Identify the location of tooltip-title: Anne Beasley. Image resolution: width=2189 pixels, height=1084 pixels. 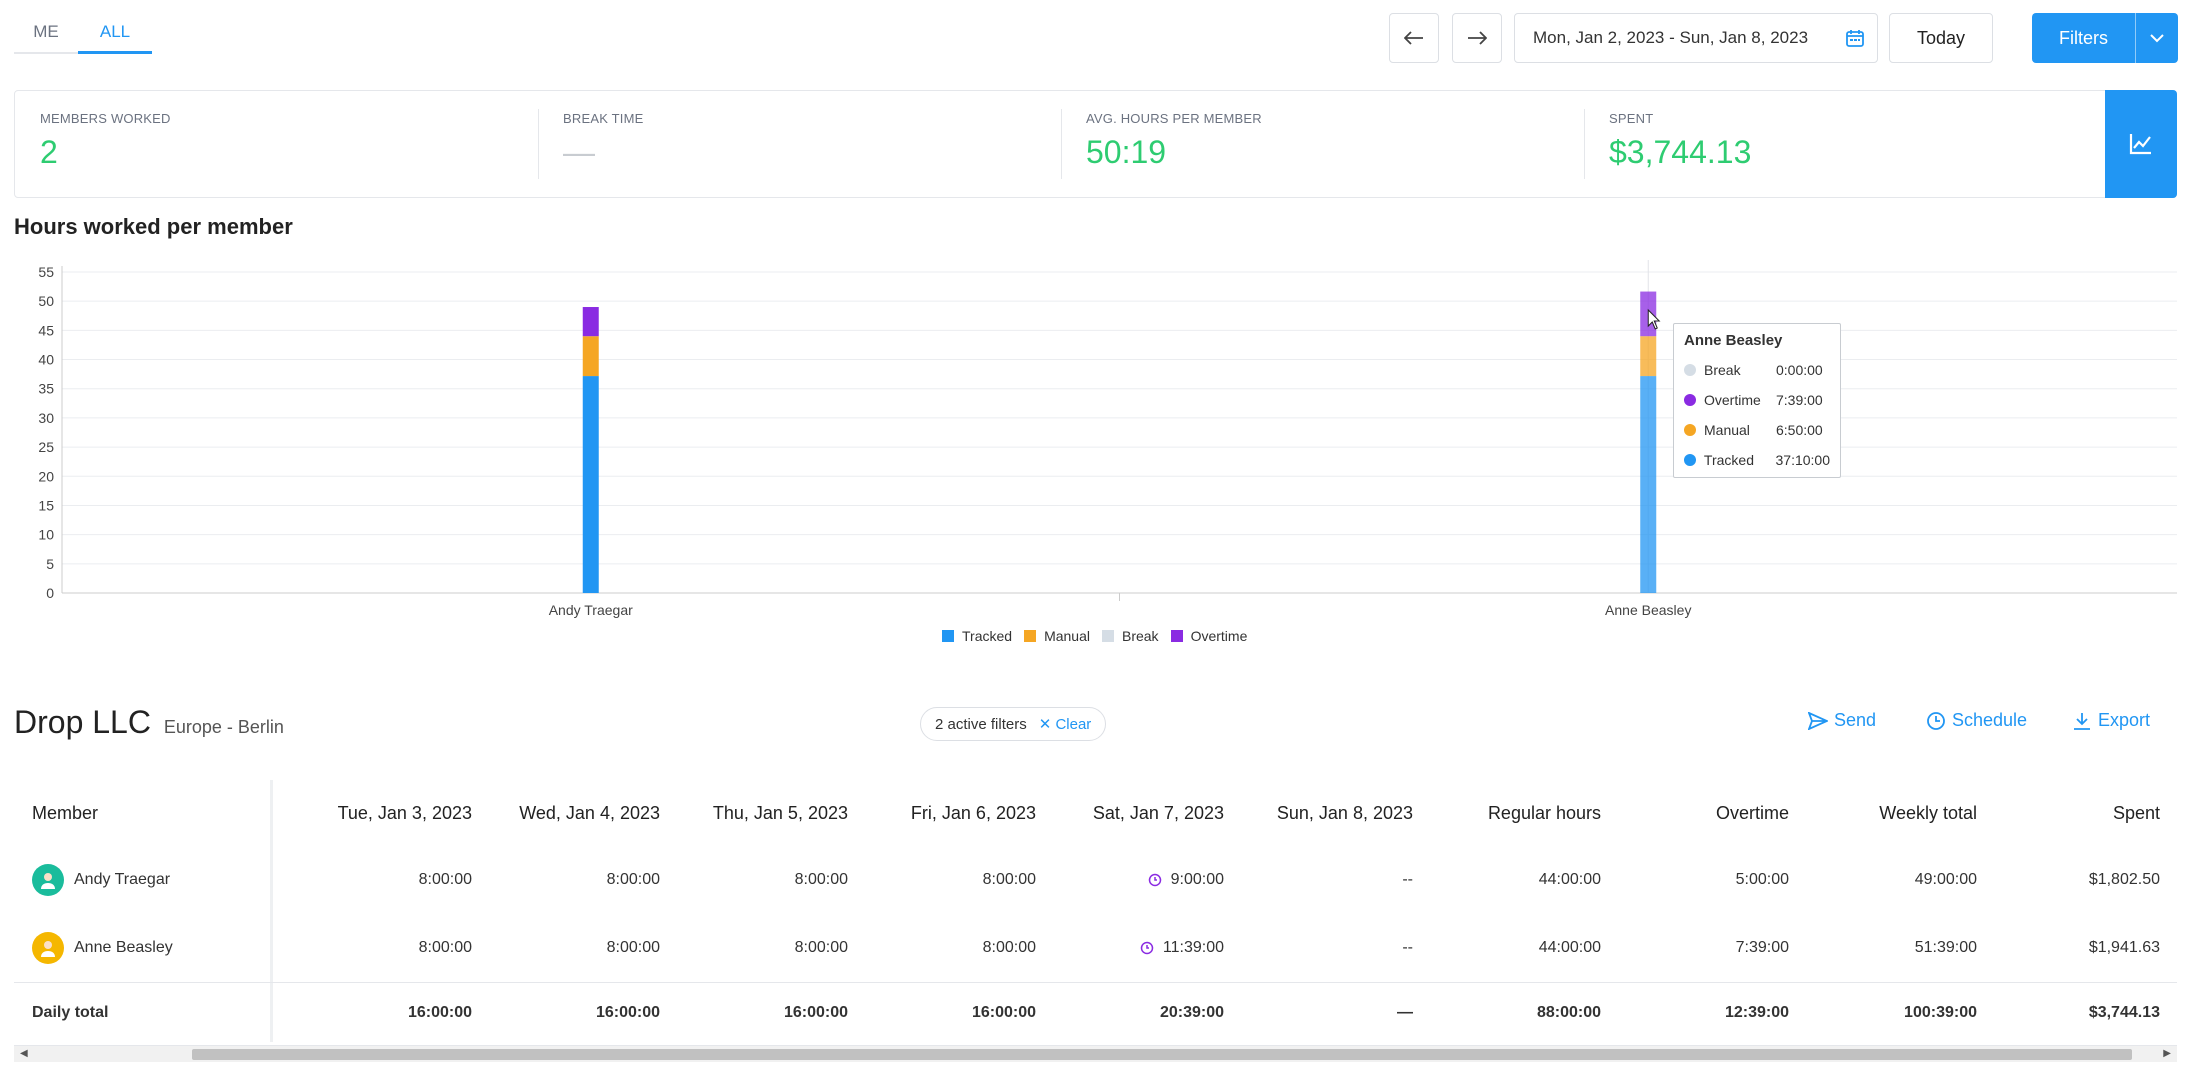
(1733, 340).